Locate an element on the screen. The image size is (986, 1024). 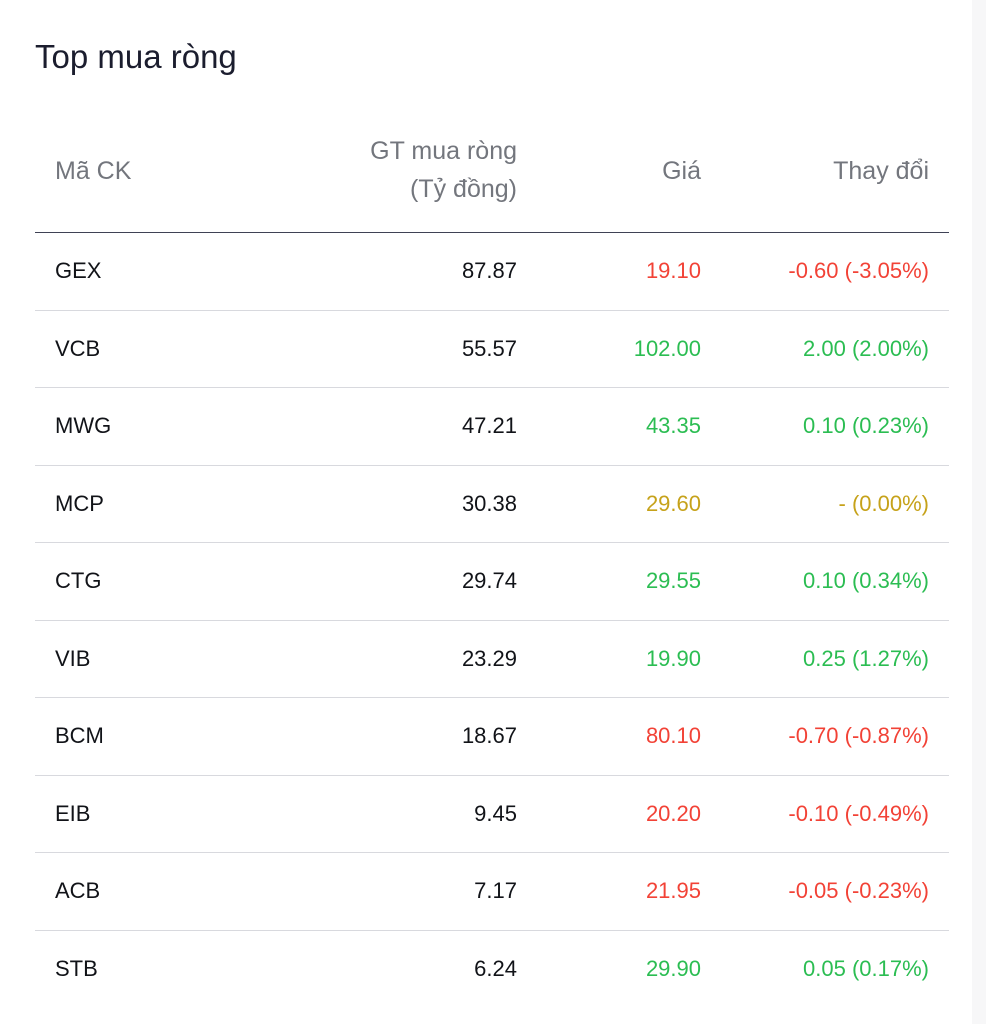
stock-price: 29.60 is located at coordinates (673, 503).